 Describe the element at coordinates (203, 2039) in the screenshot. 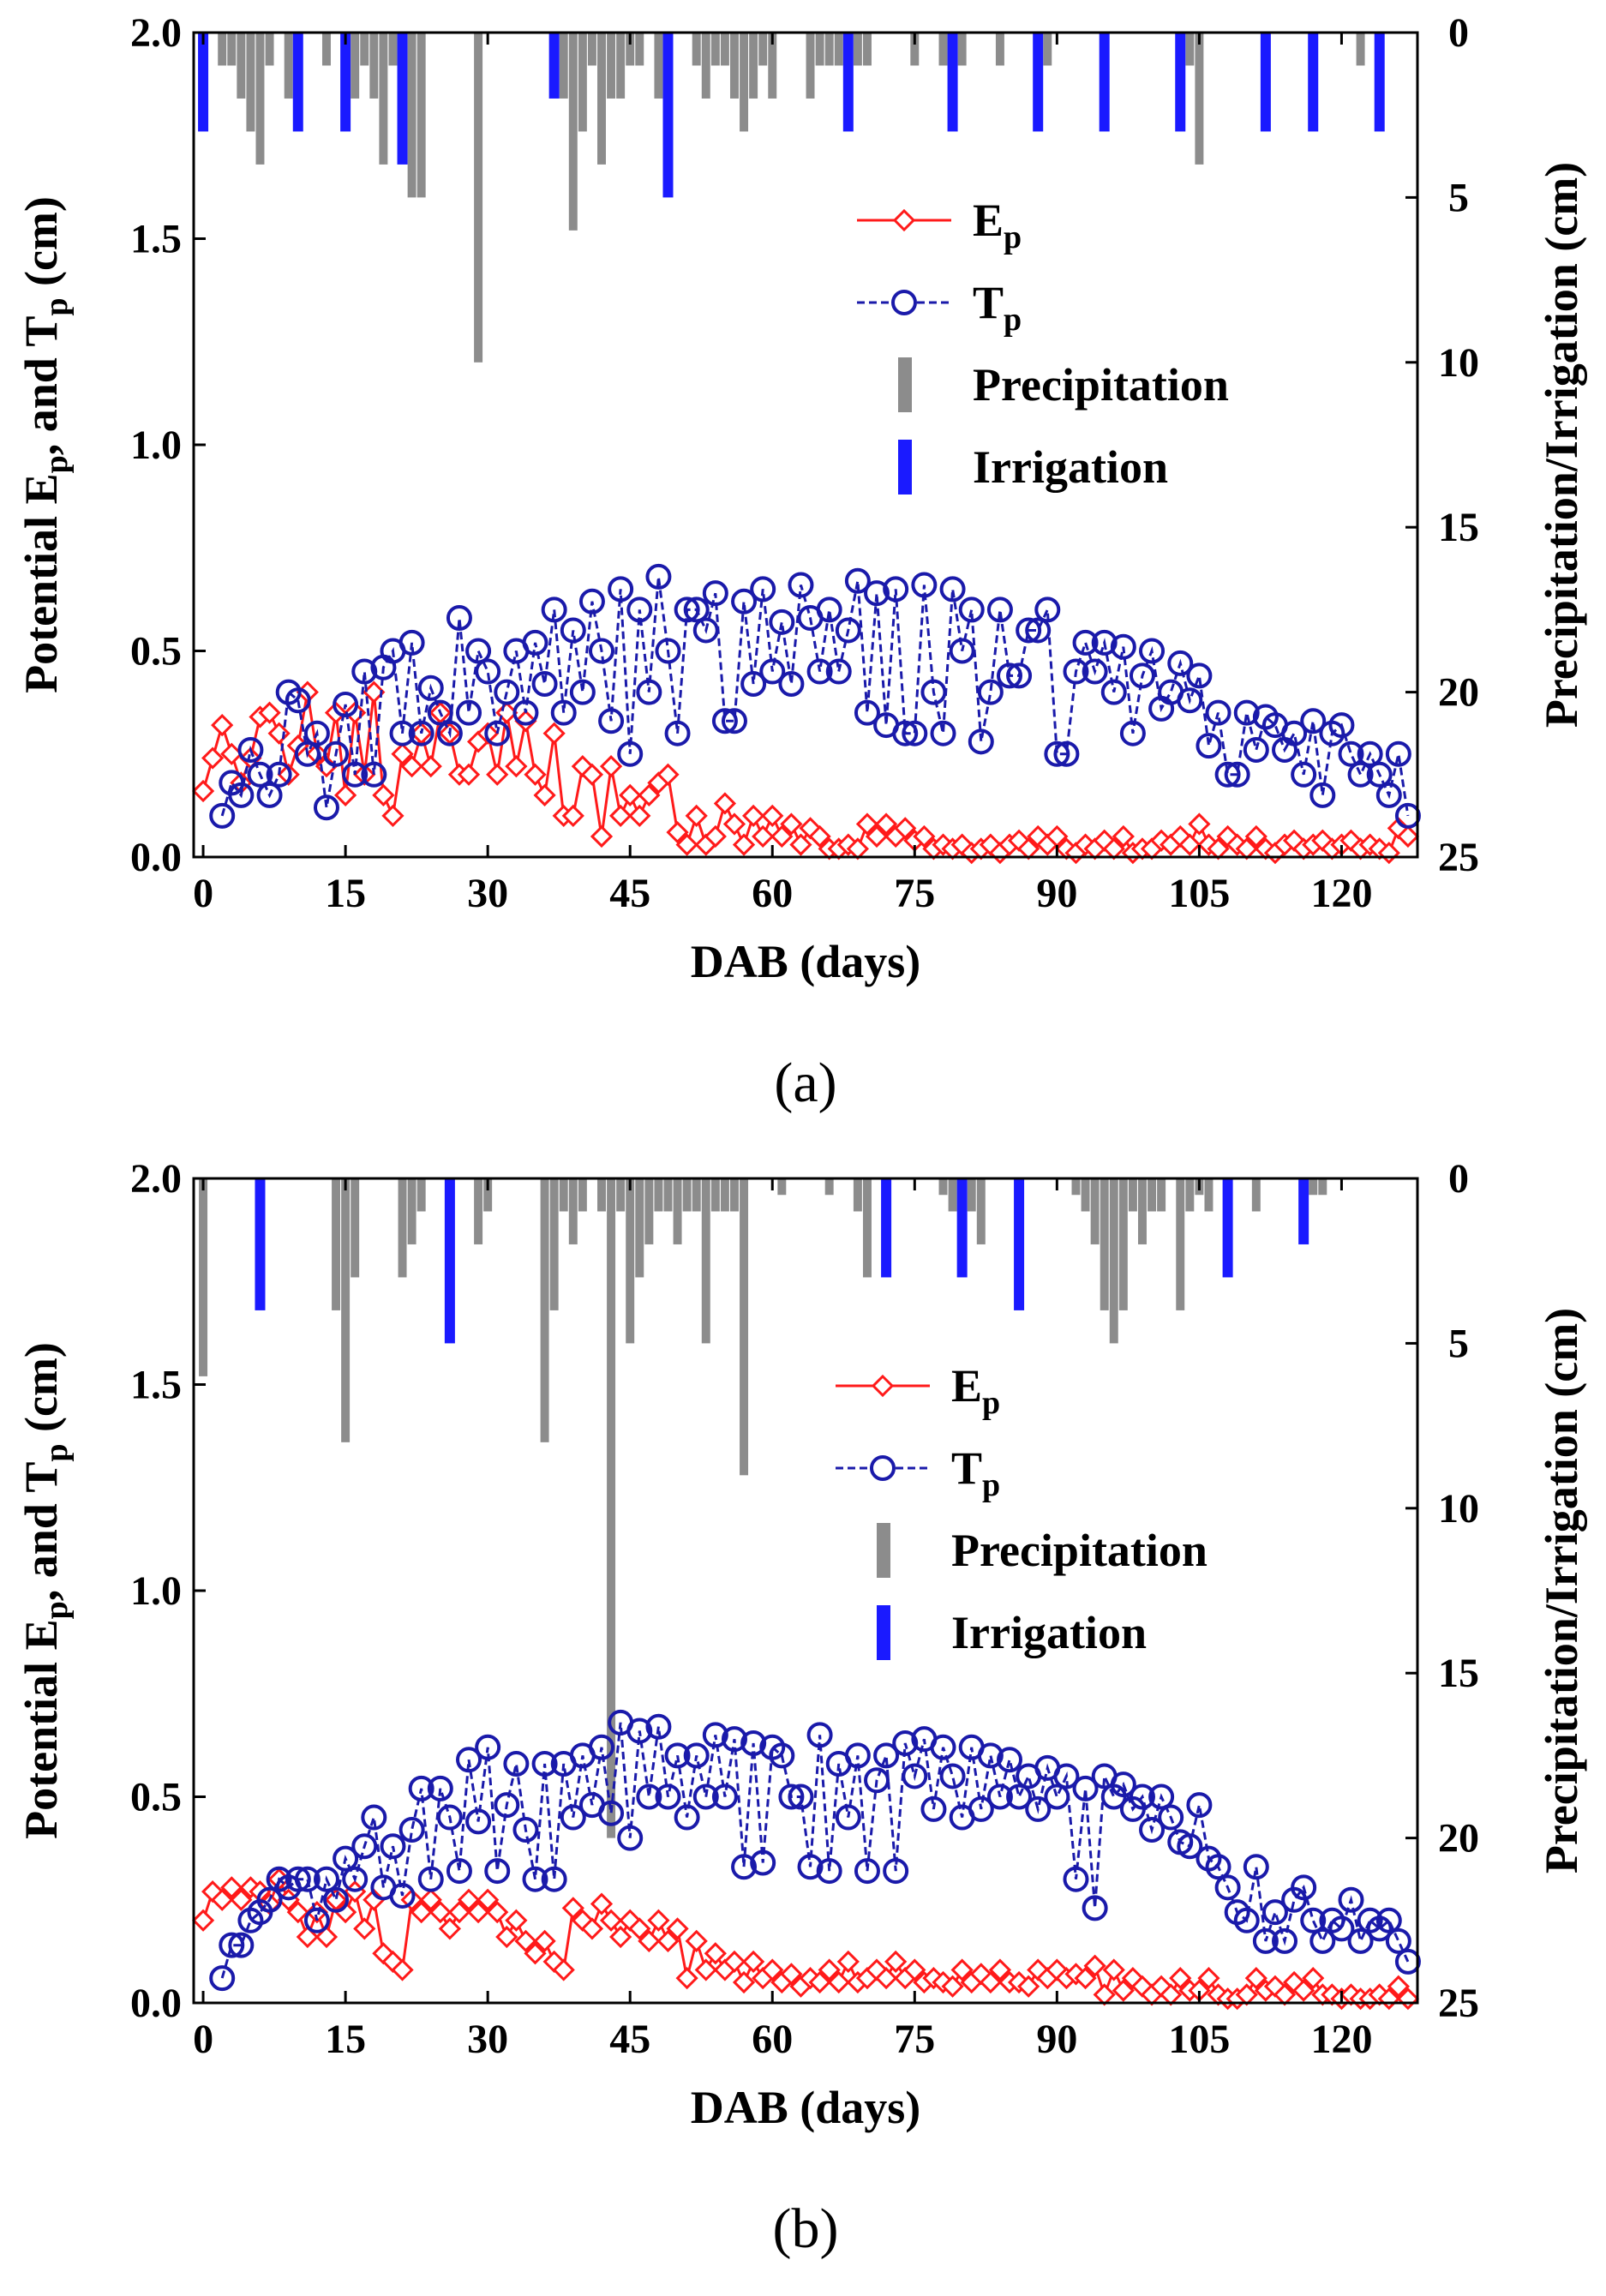

I see `x-tick-label: 0` at that location.